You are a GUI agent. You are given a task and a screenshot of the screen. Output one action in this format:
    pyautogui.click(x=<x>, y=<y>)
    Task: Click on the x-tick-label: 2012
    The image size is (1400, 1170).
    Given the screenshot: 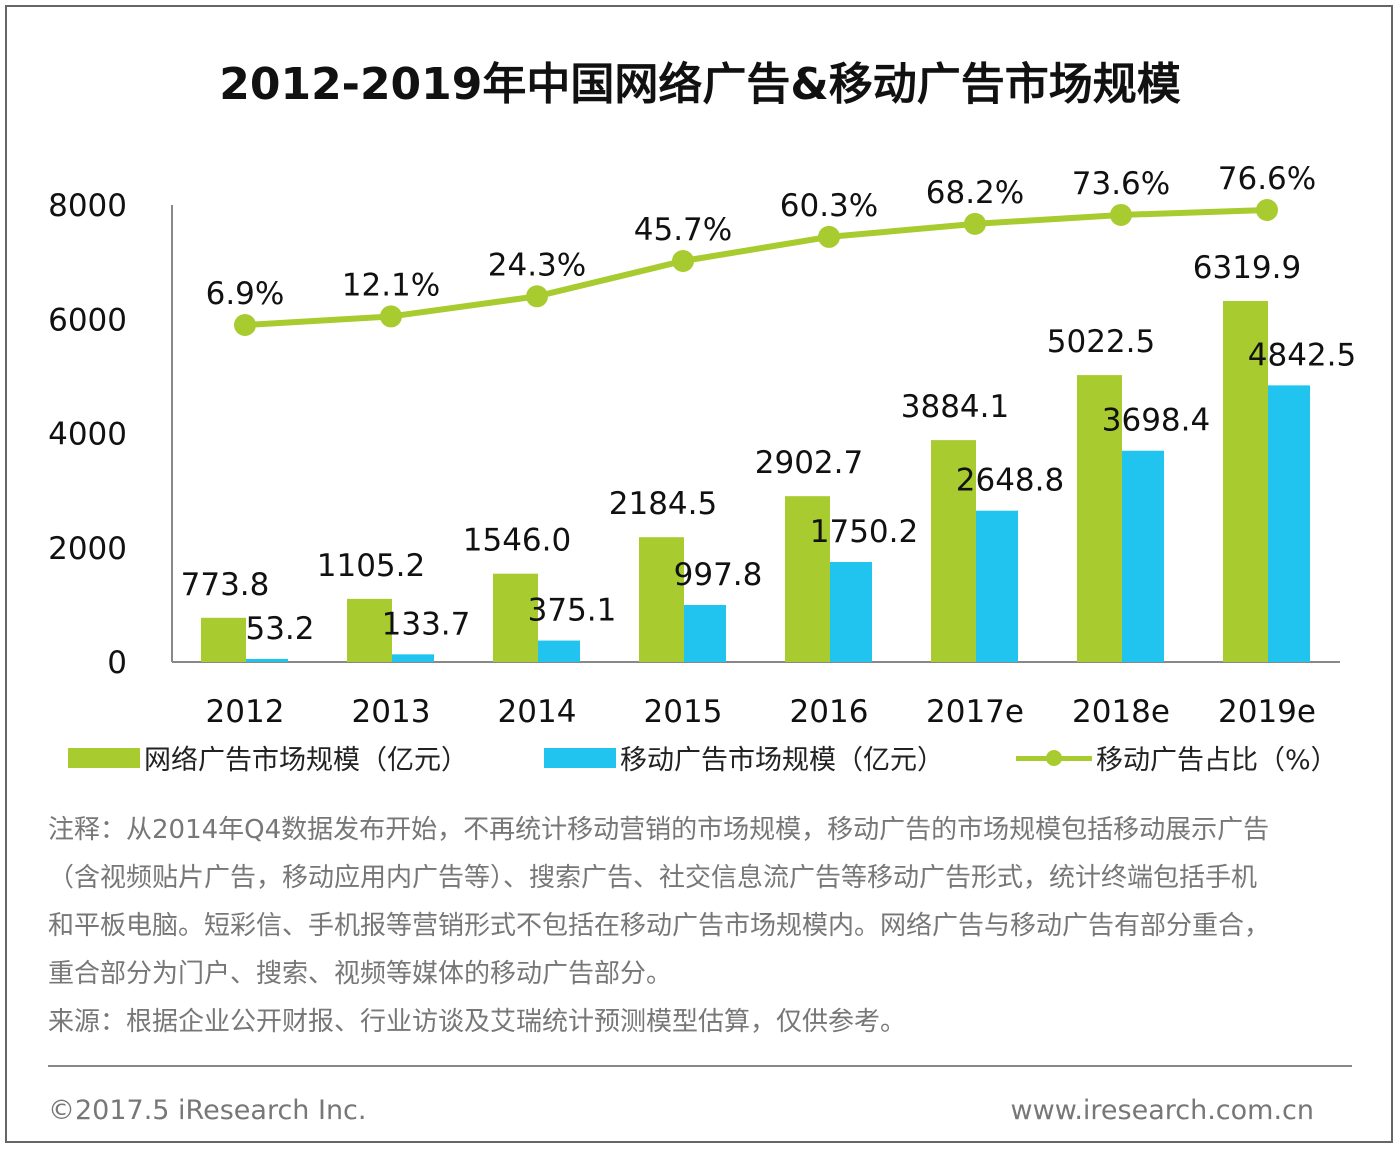 What is the action you would take?
    pyautogui.click(x=245, y=712)
    